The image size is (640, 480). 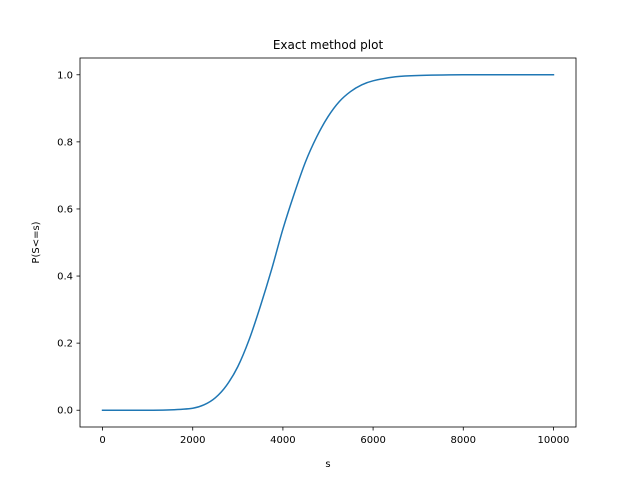 I want to click on y-axis-ticks: 0.0 0.2 0.4 0.6 0.8 1.0, so click(x=68, y=243).